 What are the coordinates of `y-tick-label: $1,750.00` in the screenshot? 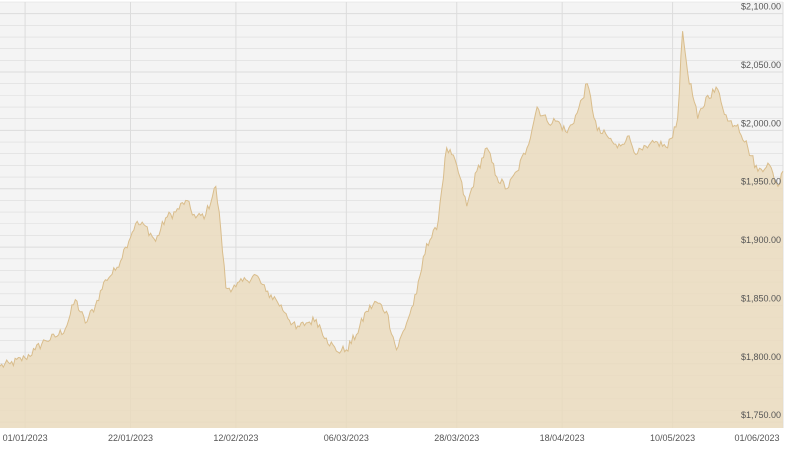 It's located at (761, 415).